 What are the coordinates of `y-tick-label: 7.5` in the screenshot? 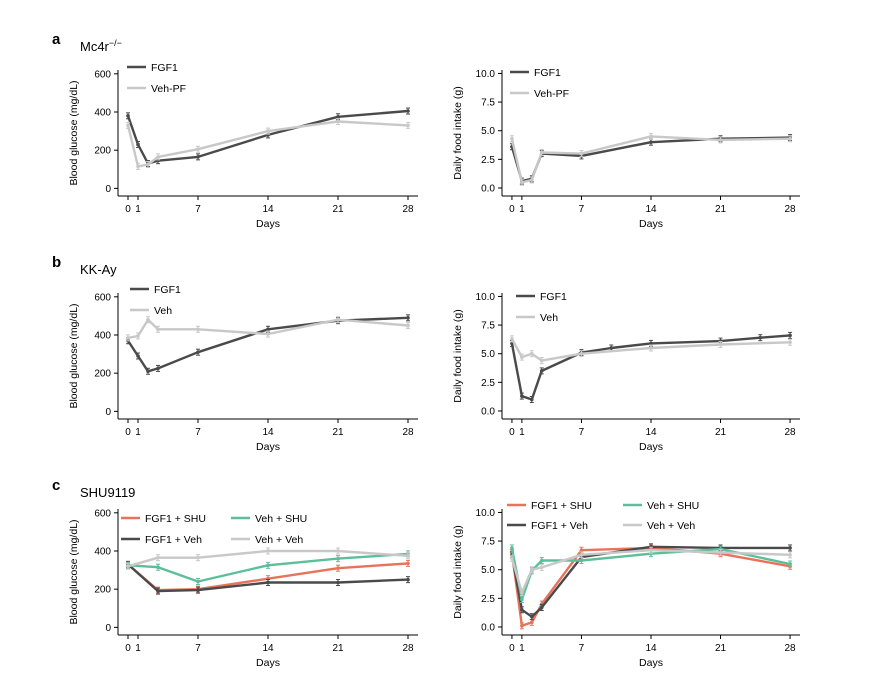 It's located at (488, 542).